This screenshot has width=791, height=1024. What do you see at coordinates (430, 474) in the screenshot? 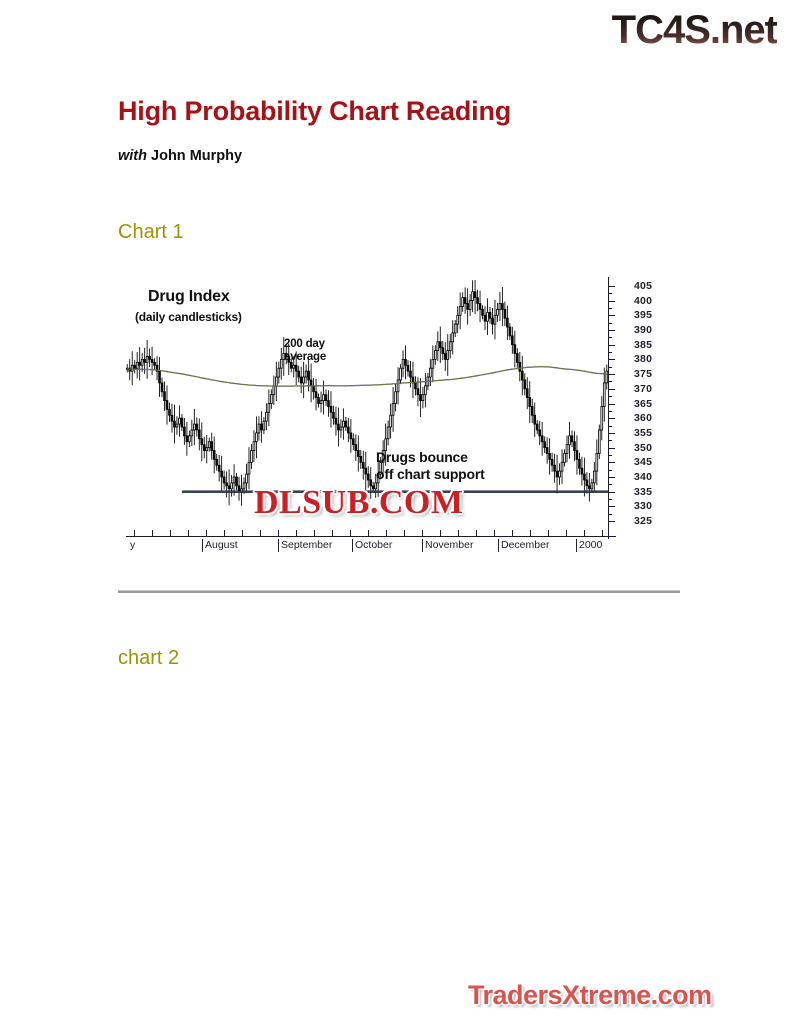
I see `support-annotation-line2: off chart support` at bounding box center [430, 474].